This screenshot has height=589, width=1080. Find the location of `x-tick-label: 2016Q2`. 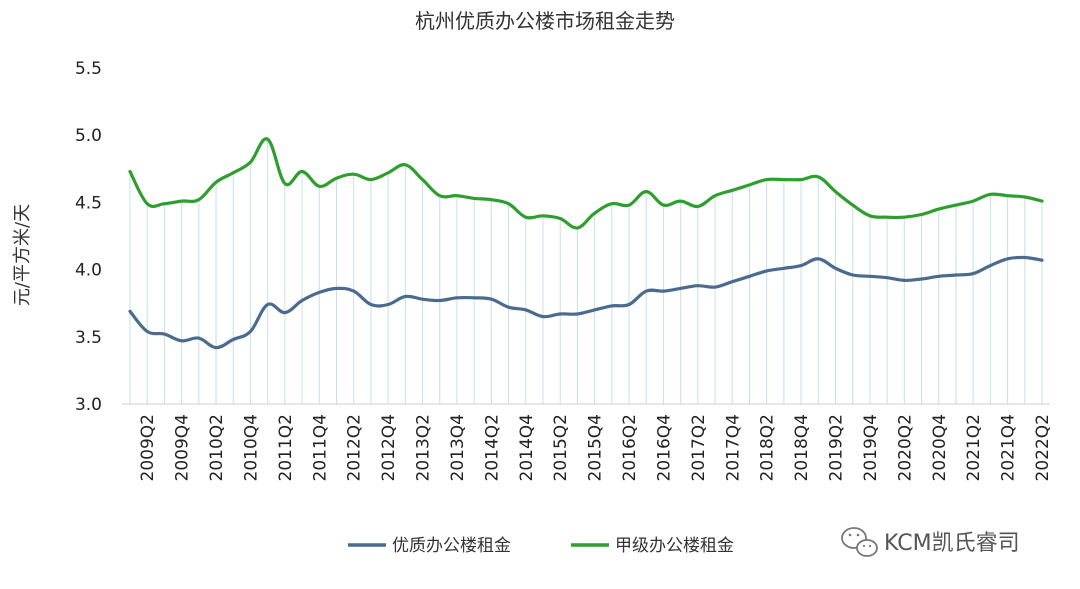

x-tick-label: 2016Q2 is located at coordinates (630, 447).